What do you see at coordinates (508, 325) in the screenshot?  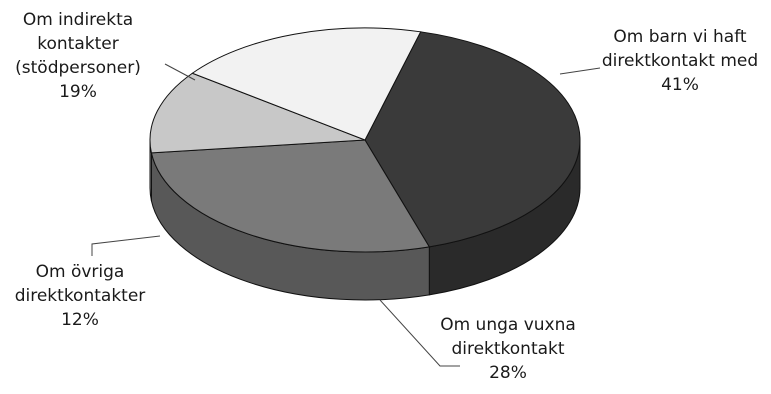 I see `slice-label-line-1-0: Om unga vuxna` at bounding box center [508, 325].